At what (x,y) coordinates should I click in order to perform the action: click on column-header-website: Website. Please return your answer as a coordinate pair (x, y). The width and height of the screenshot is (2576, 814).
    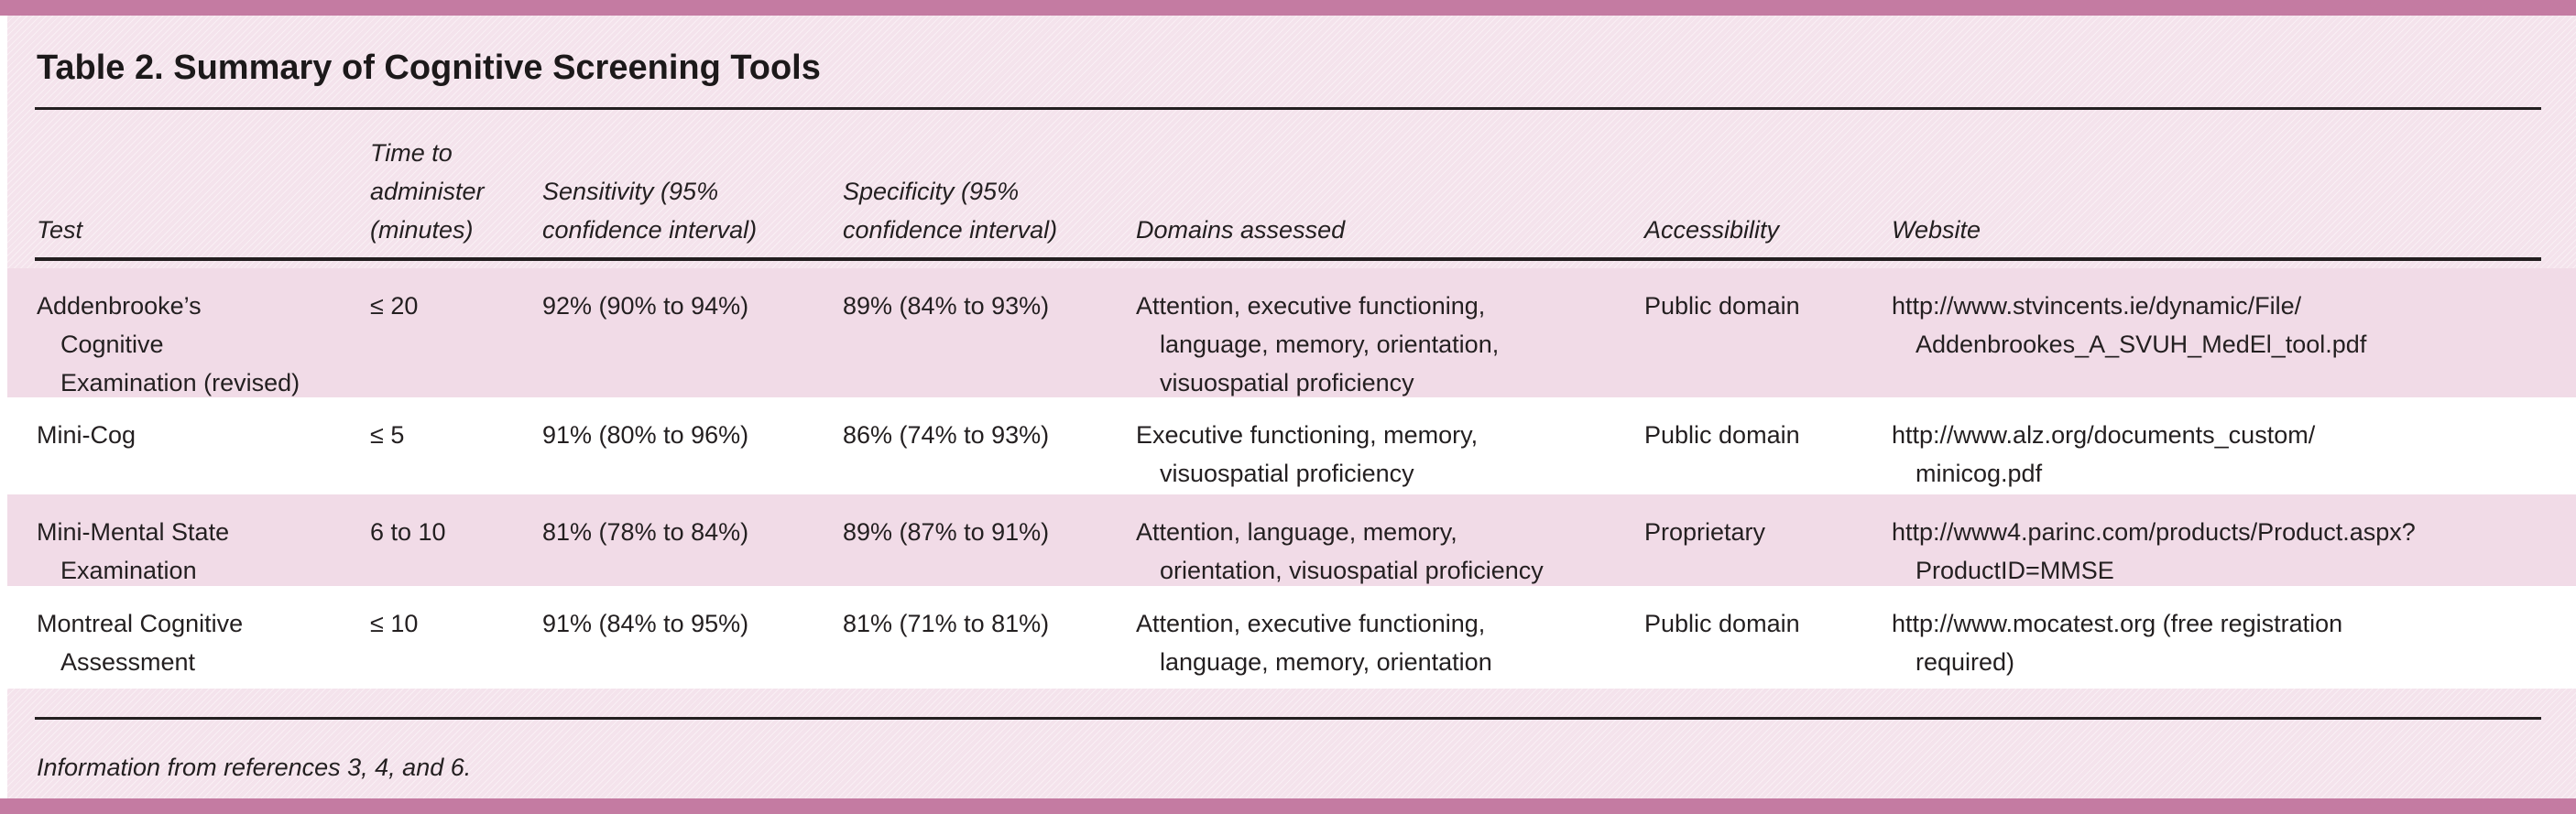
    Looking at the image, I should click on (2226, 230).